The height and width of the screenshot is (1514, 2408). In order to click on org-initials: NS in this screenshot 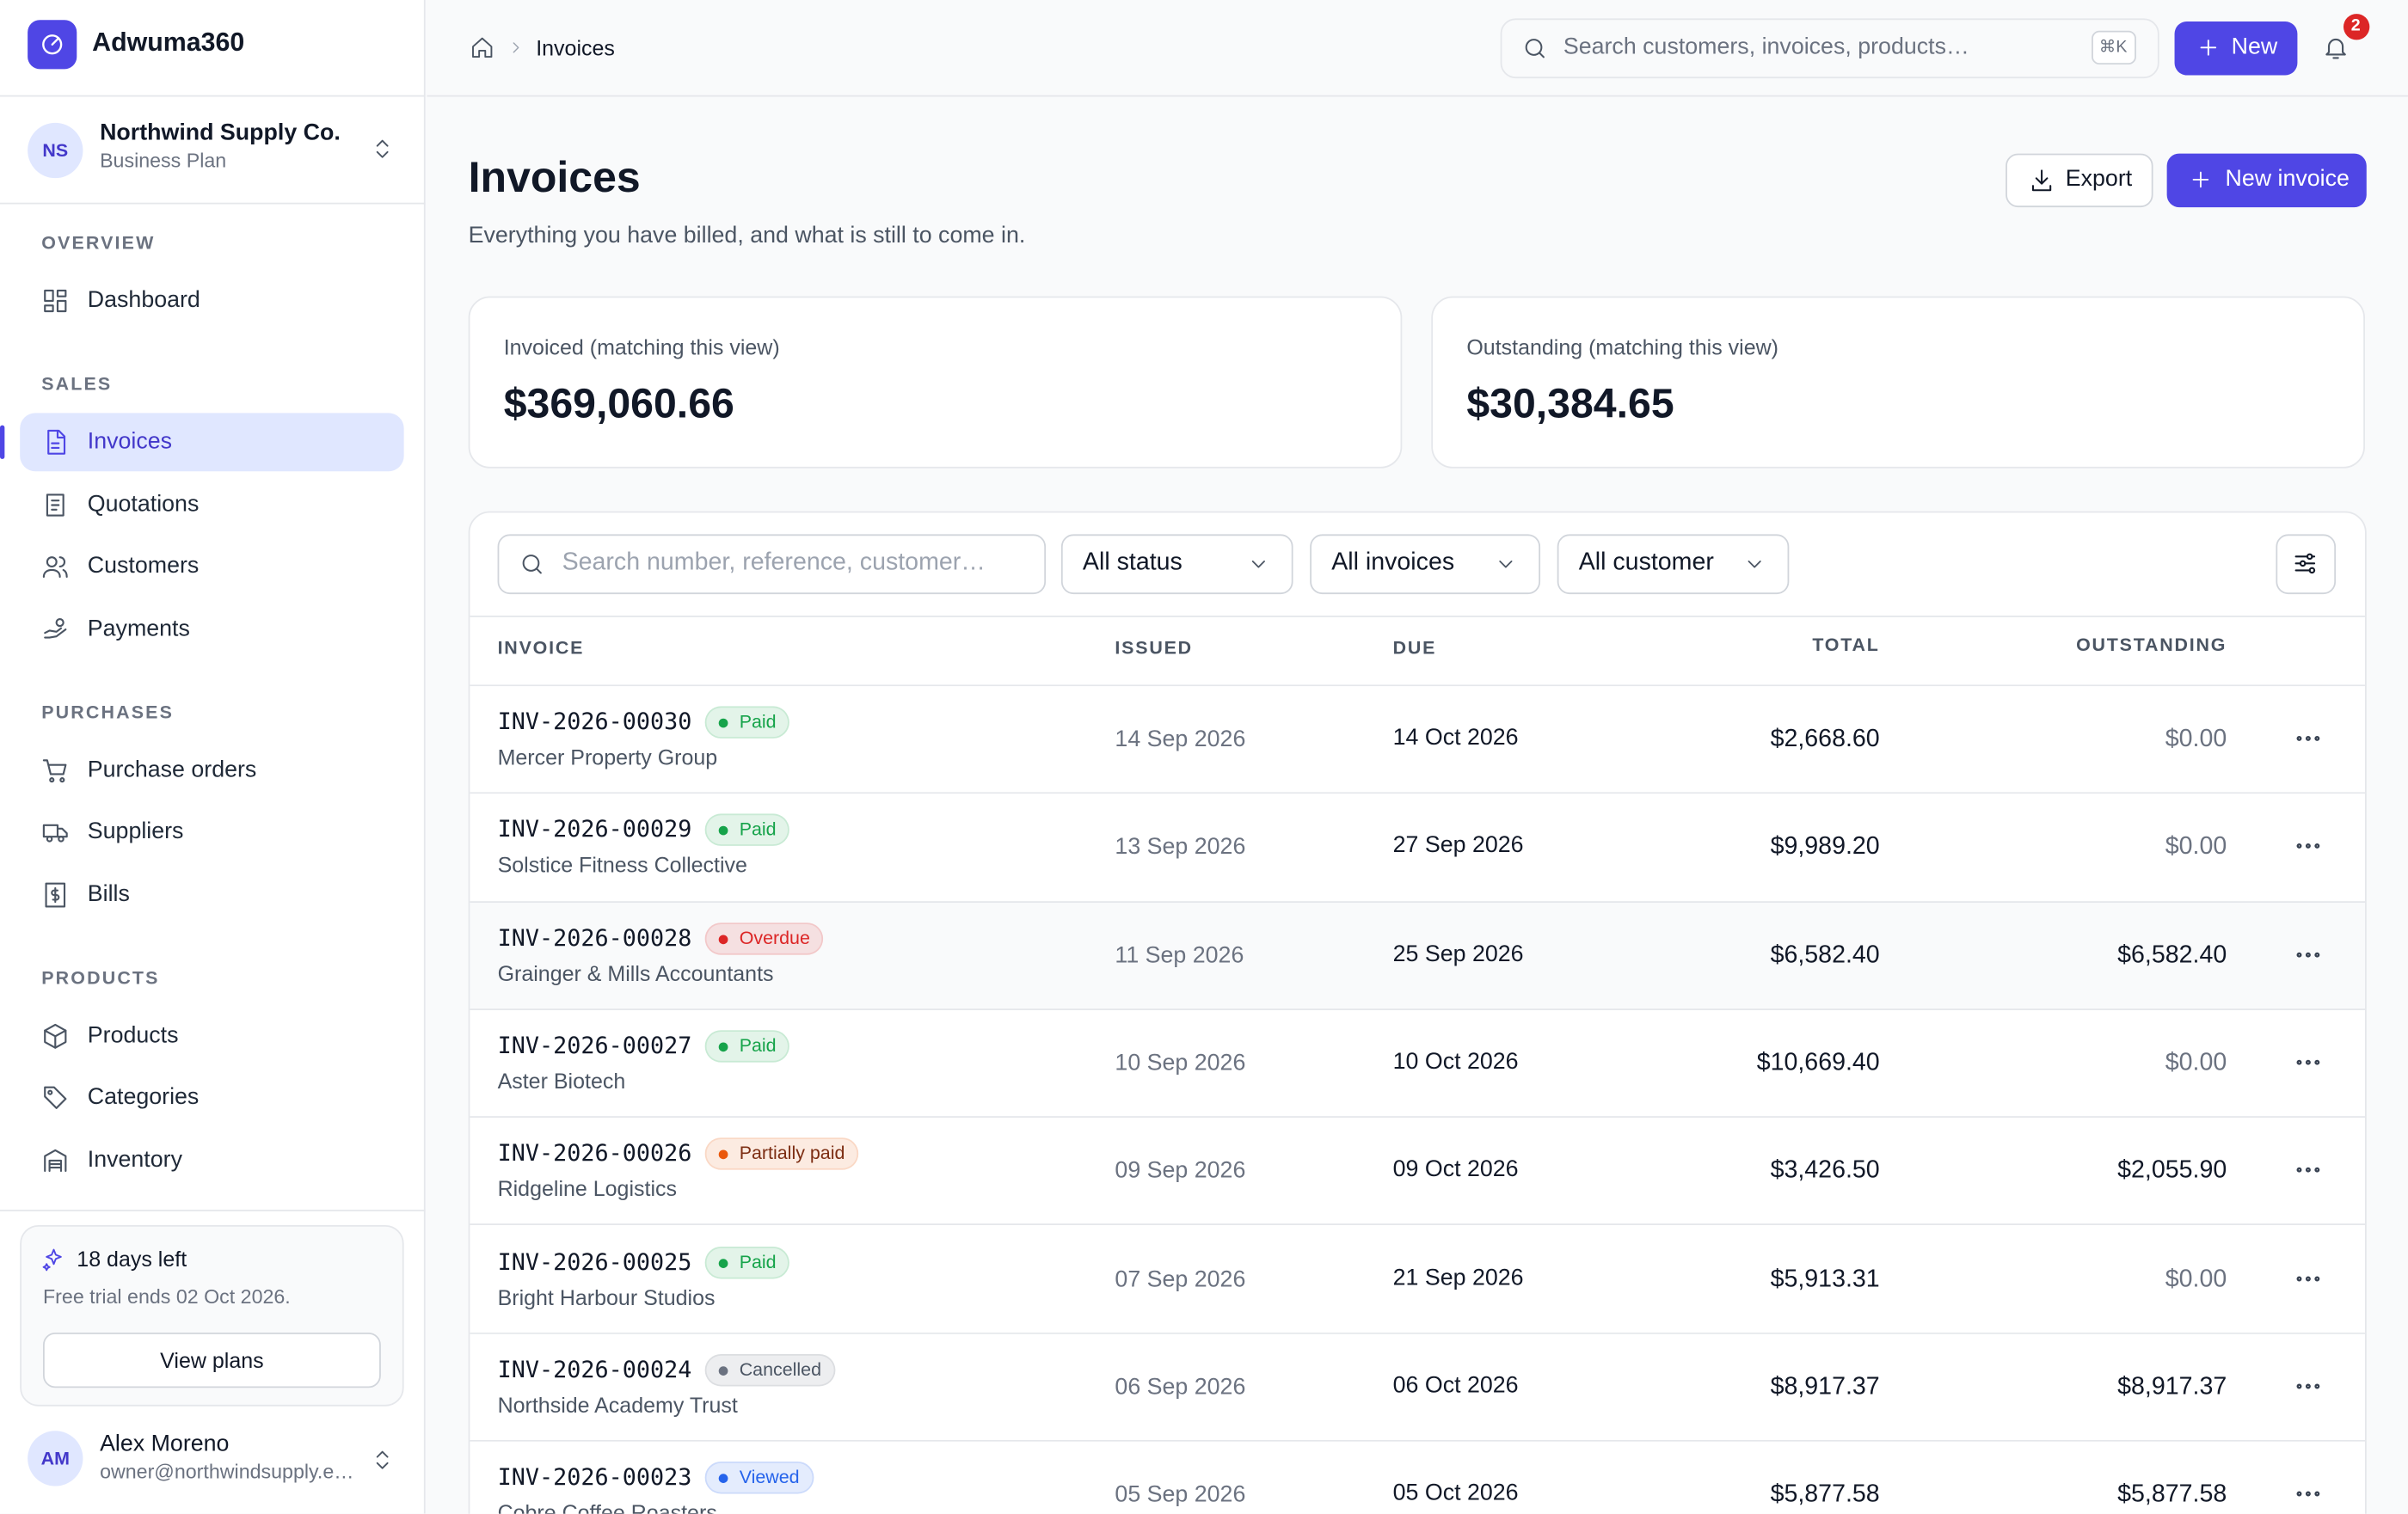, I will do `click(56, 150)`.